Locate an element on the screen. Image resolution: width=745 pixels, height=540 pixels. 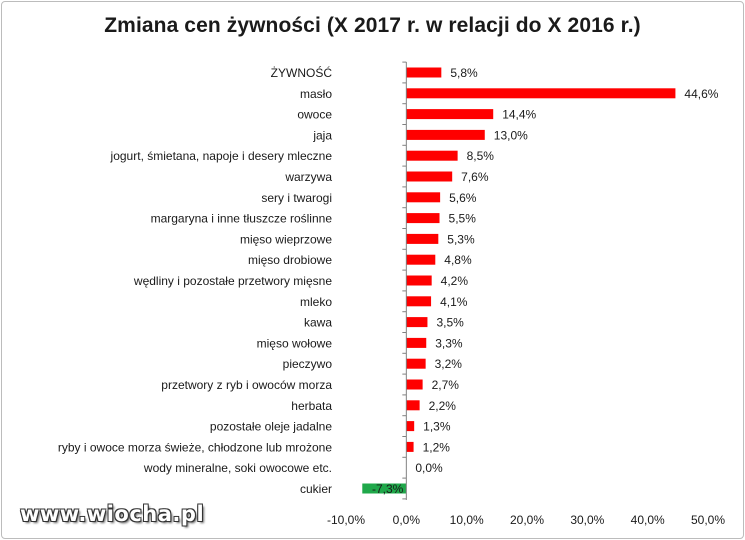
x-tick-label: 10,0% is located at coordinates (467, 520).